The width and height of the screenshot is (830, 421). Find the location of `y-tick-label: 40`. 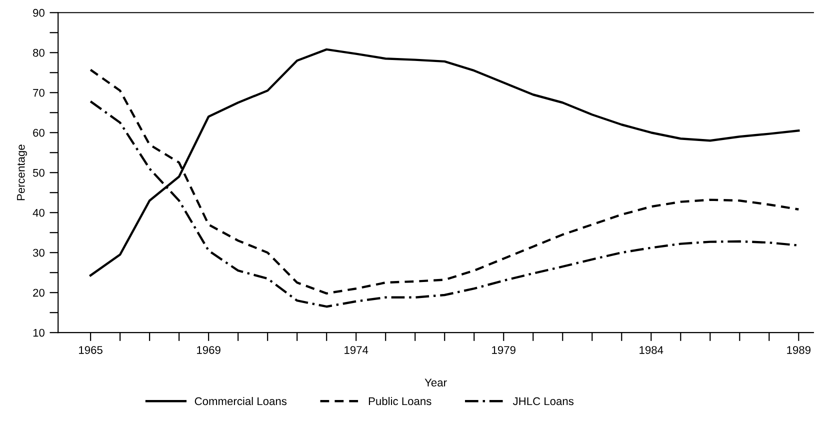

y-tick-label: 40 is located at coordinates (38, 212).